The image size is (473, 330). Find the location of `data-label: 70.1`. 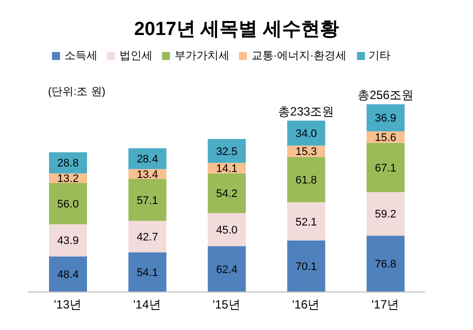

data-label: 70.1 is located at coordinates (306, 267).